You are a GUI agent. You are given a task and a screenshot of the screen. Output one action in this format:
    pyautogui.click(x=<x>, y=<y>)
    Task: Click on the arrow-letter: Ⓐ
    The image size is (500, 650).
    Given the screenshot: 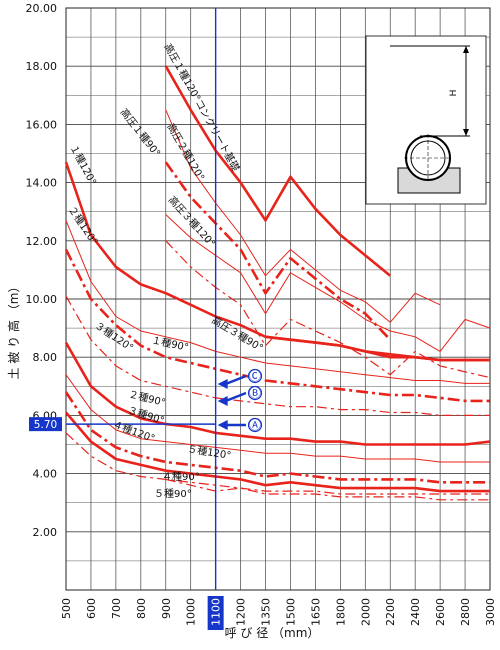 What is the action you would take?
    pyautogui.click(x=255, y=425)
    